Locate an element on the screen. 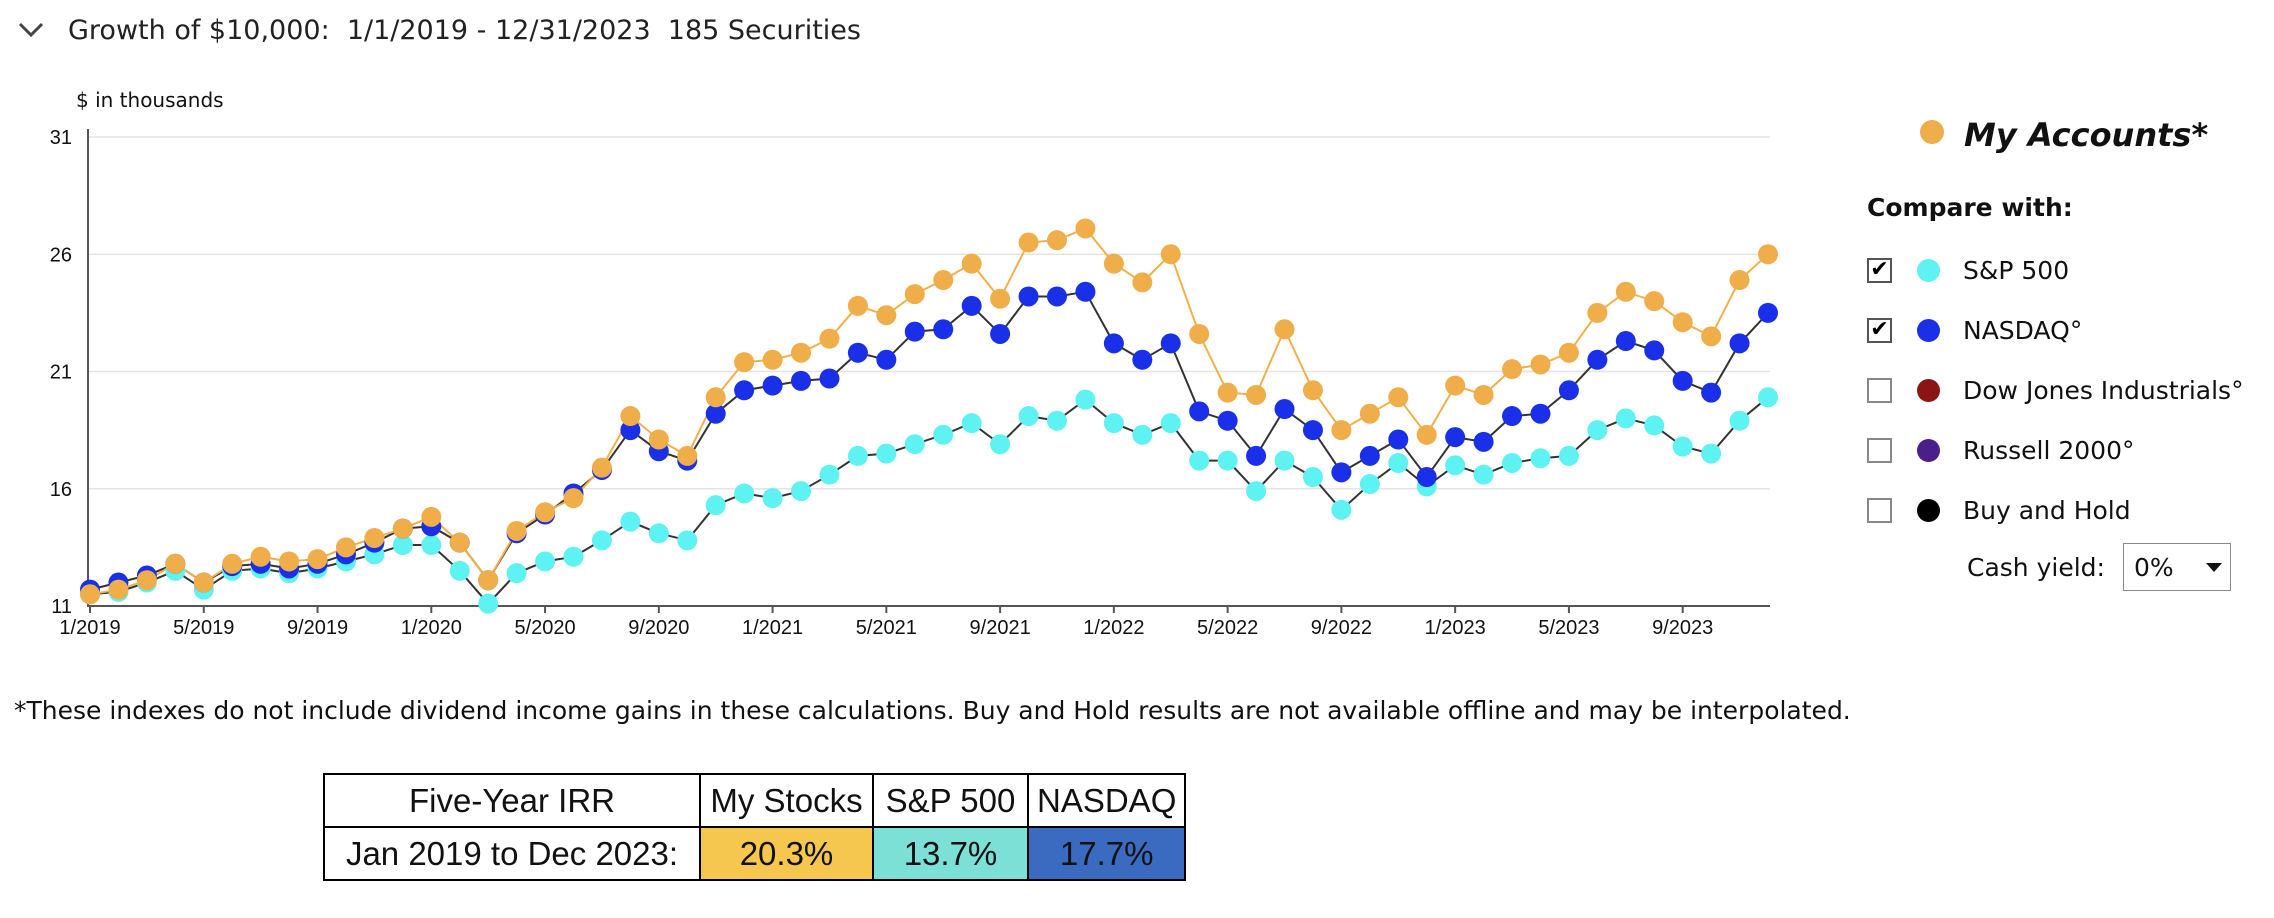 This screenshot has height=918, width=2274. irr-my-stocks-value: 20.3% is located at coordinates (786, 853).